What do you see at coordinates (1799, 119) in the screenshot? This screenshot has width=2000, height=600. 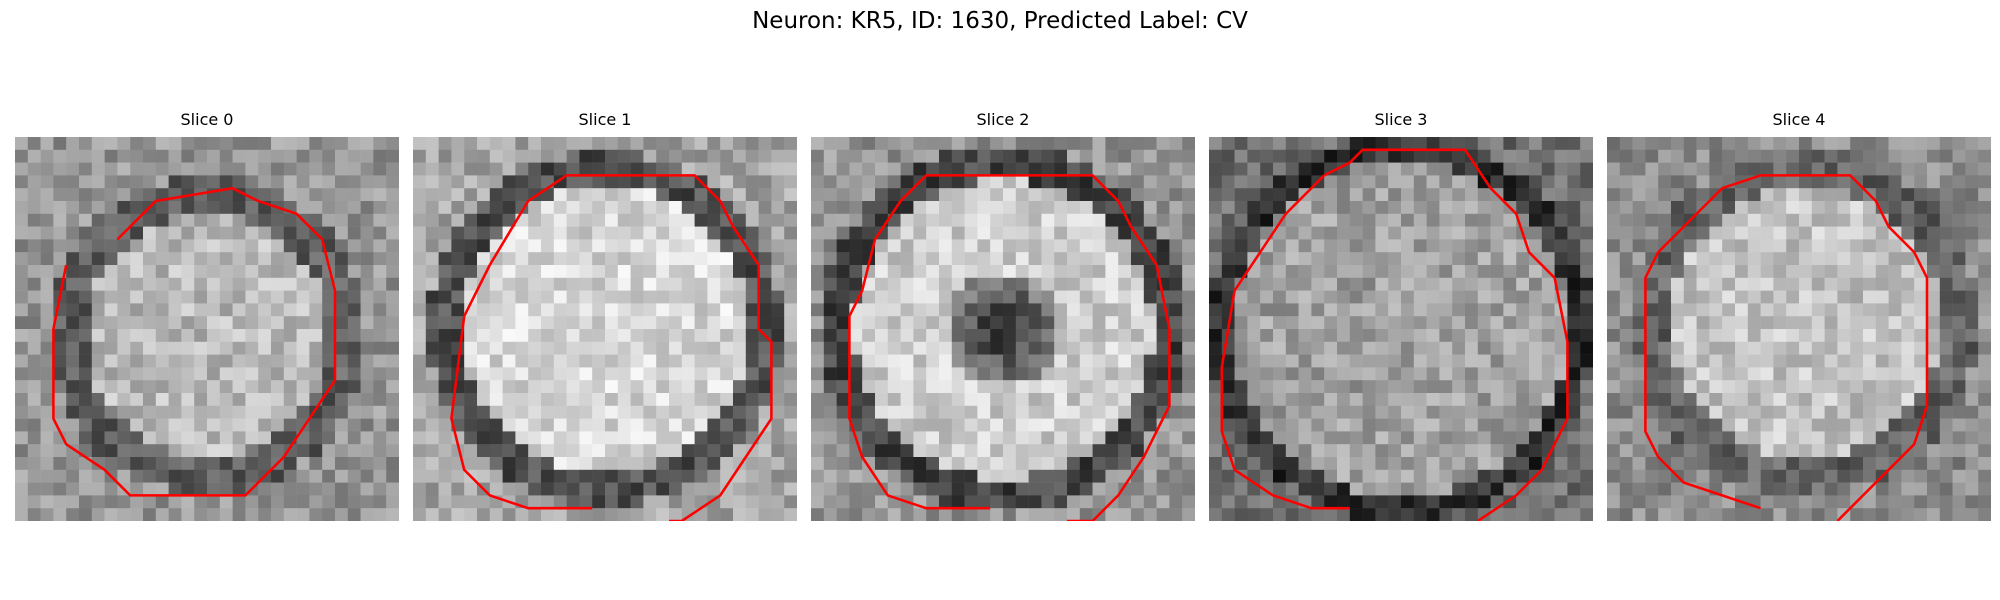 I see `slice-title: Slice 4` at bounding box center [1799, 119].